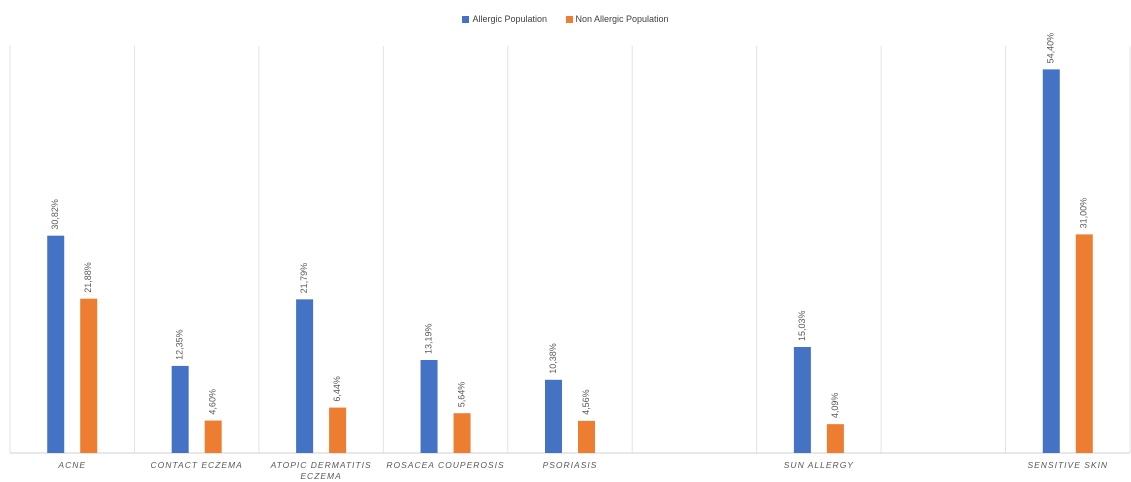 The width and height of the screenshot is (1131, 482). I want to click on legend-label-non-allergic: Non Allergic Population, so click(622, 19).